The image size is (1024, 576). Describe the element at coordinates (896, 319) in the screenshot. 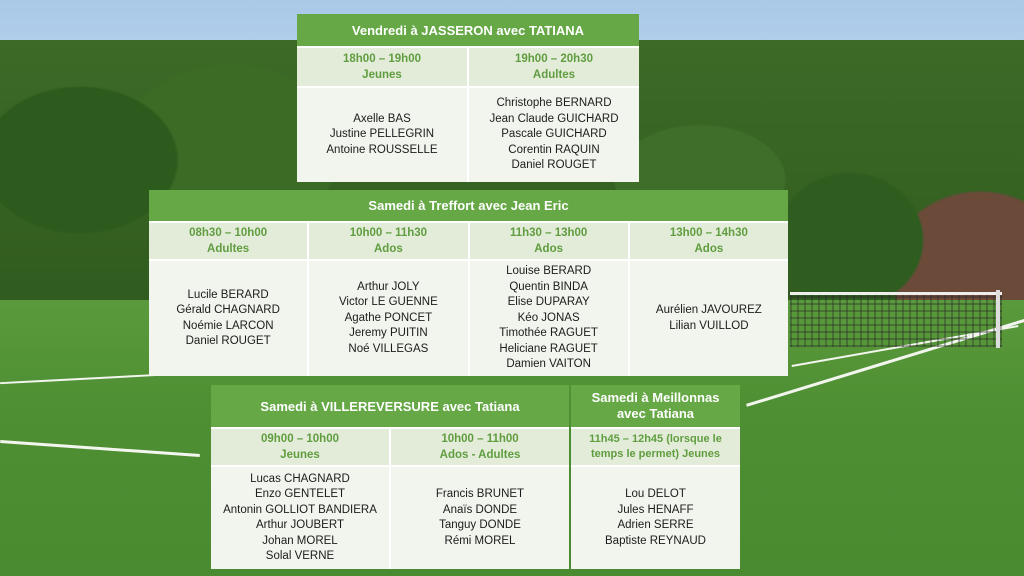

I see `tennis-net` at that location.